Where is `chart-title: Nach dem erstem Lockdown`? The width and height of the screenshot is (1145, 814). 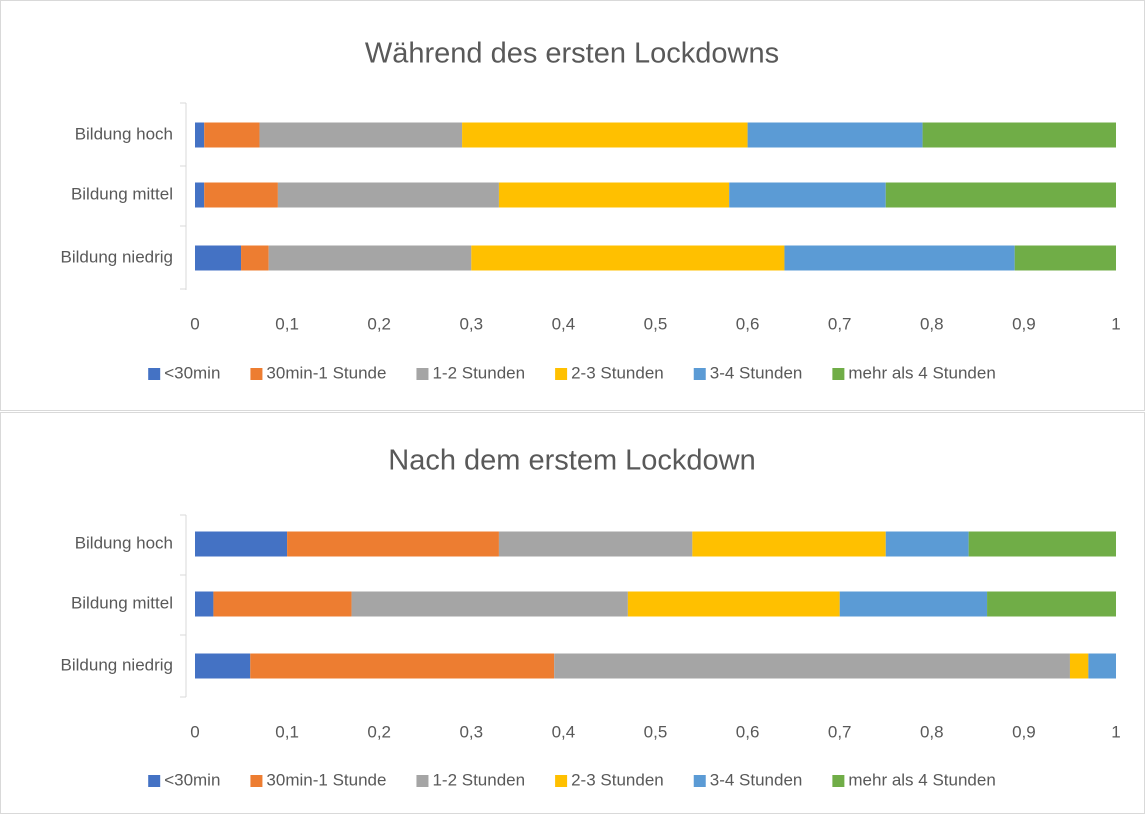 chart-title: Nach dem erstem Lockdown is located at coordinates (572, 461).